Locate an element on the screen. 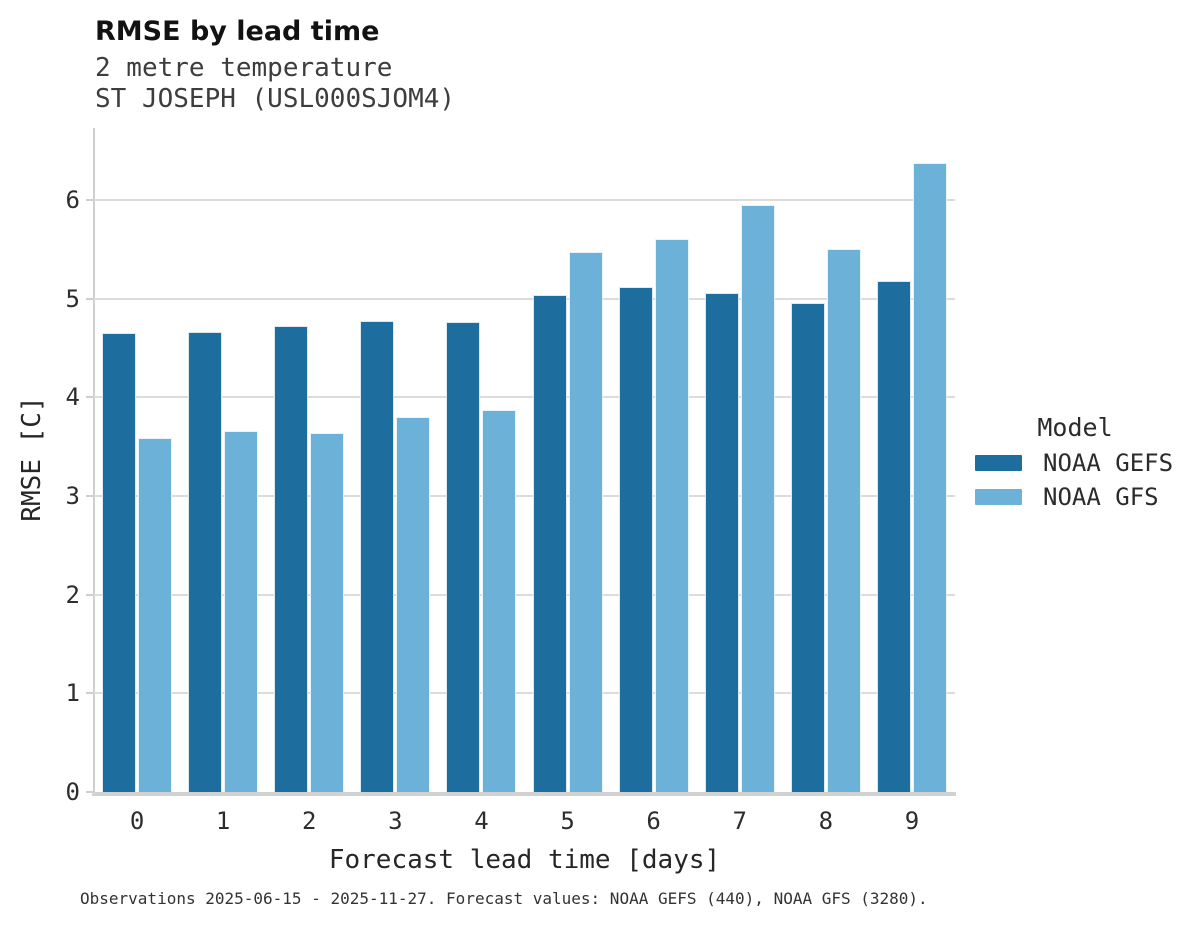 The image size is (1195, 928). chart-subtitle-station: ST JOSEPH (USL000SJOM4) is located at coordinates (275, 99).